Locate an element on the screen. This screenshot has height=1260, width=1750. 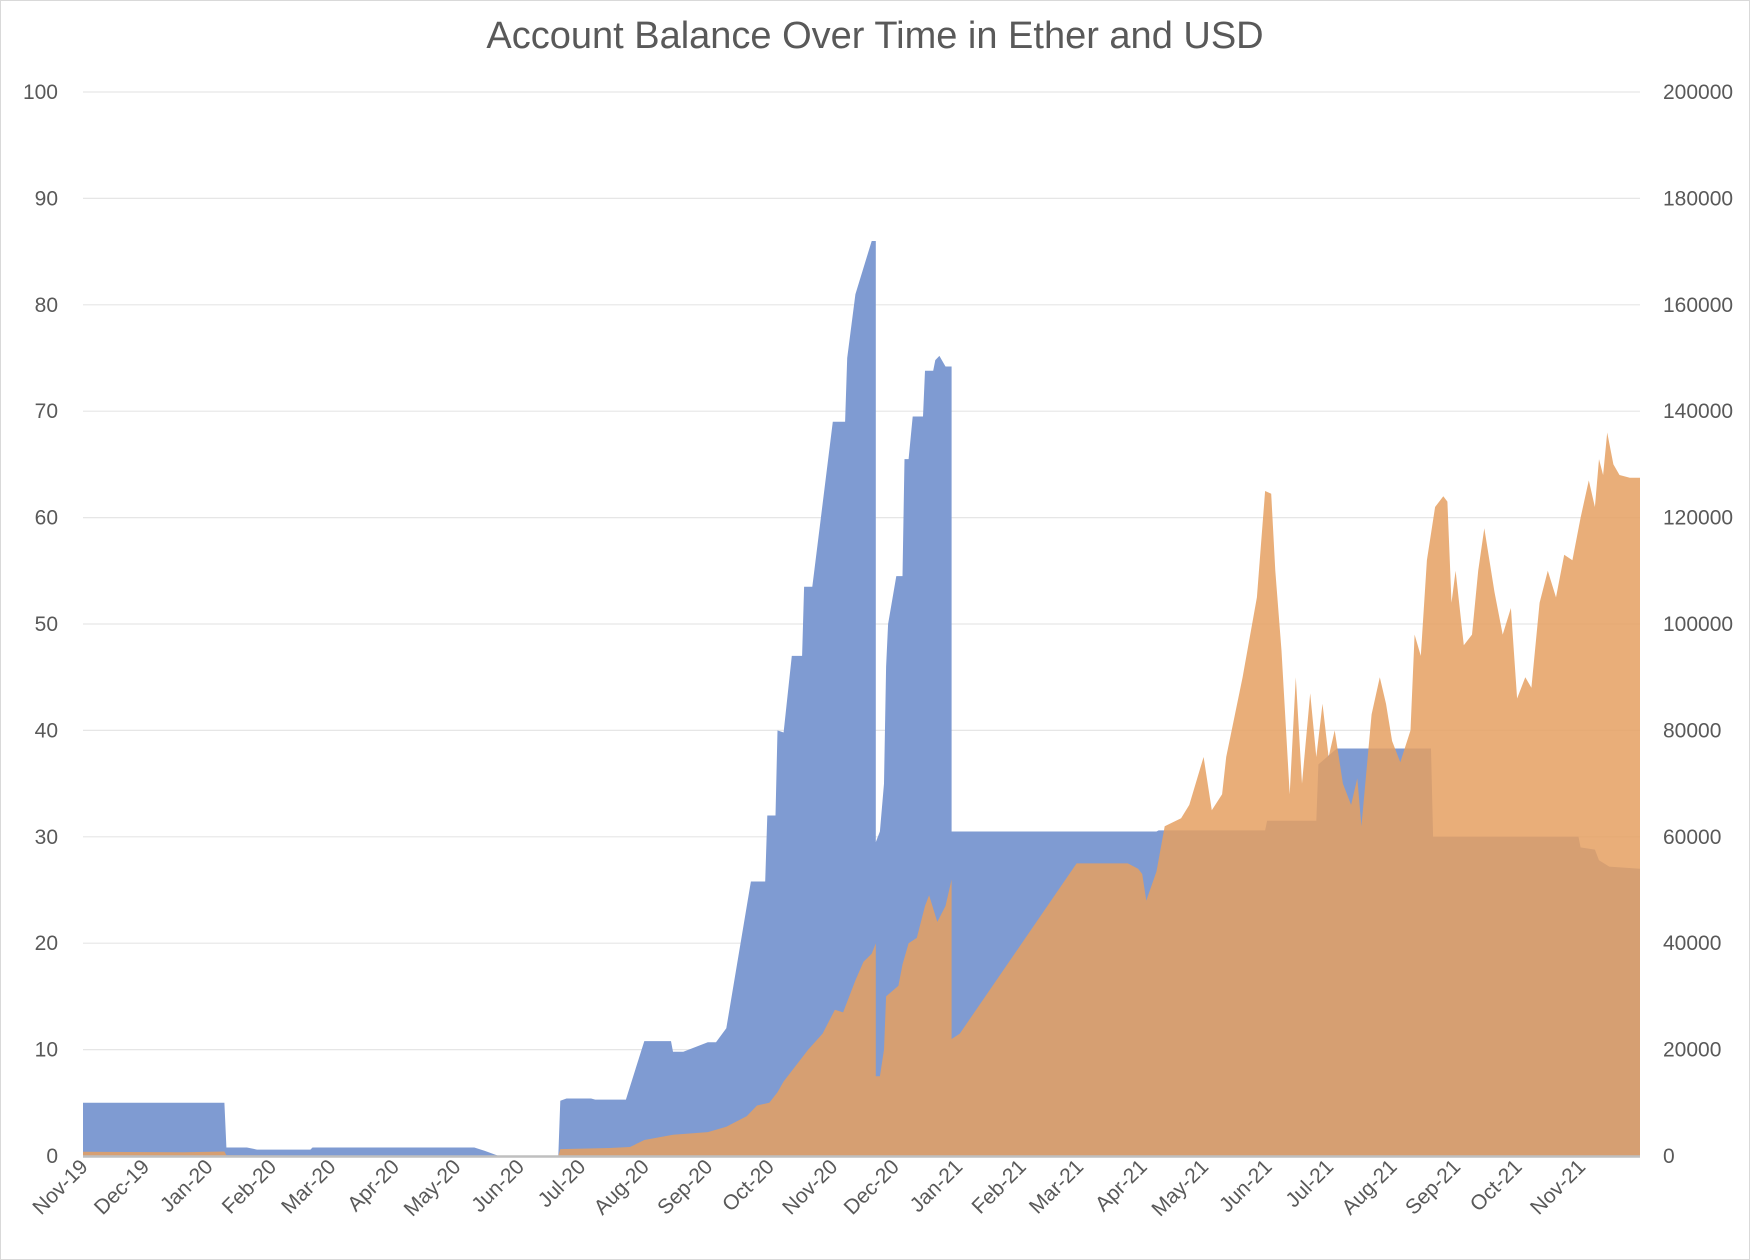
right-tick-label: 140000 is located at coordinates (1698, 411).